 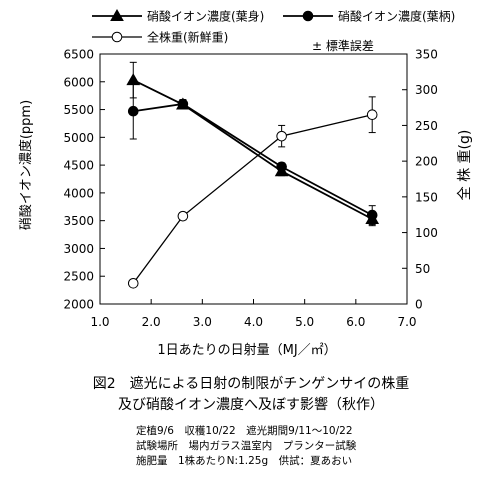 What do you see at coordinates (78, 221) in the screenshot?
I see `y-left-tick-label: 3500` at bounding box center [78, 221].